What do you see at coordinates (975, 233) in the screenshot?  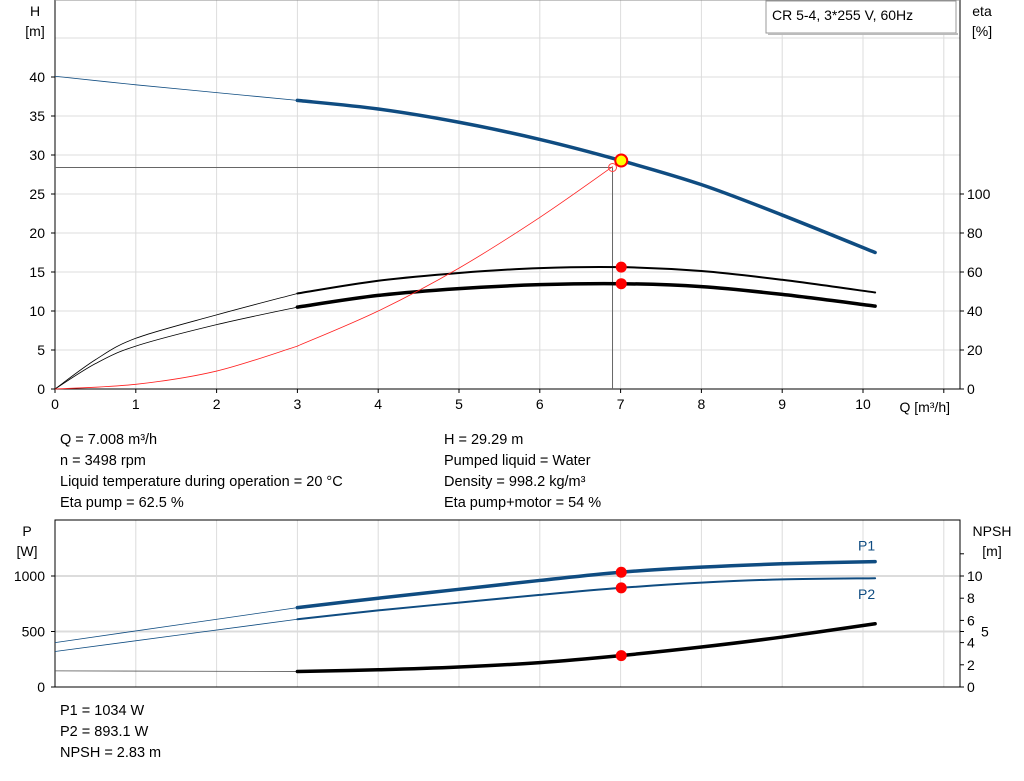 I see `y2-tick-label: 80` at bounding box center [975, 233].